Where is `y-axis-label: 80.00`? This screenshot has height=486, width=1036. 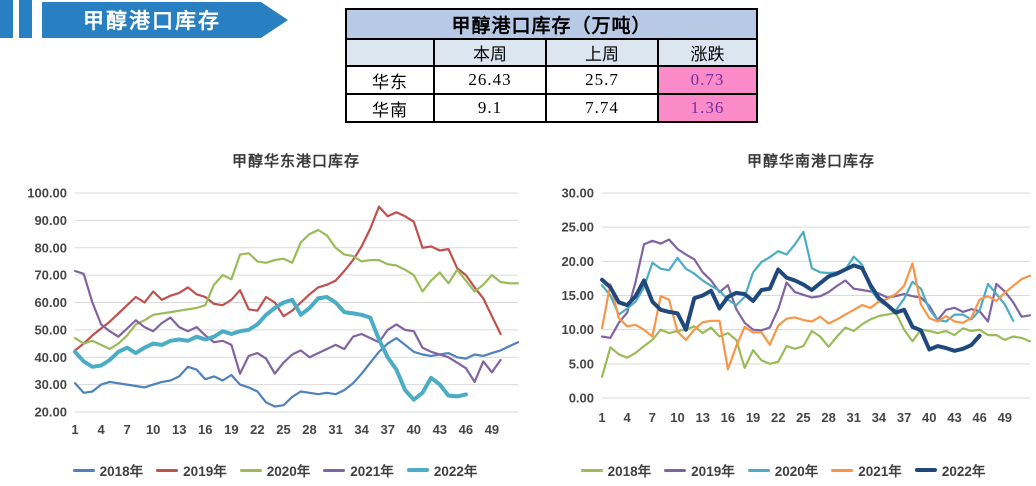 y-axis-label: 80.00 is located at coordinates (50, 247).